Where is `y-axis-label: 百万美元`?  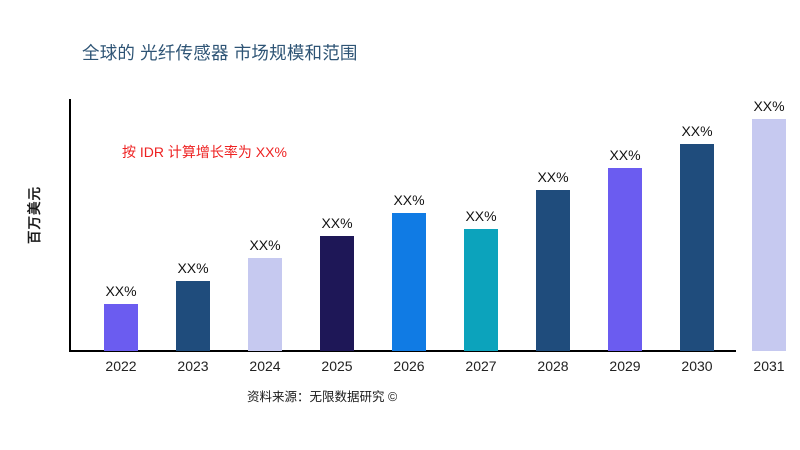
y-axis-label: 百万美元 is located at coordinates (34, 215).